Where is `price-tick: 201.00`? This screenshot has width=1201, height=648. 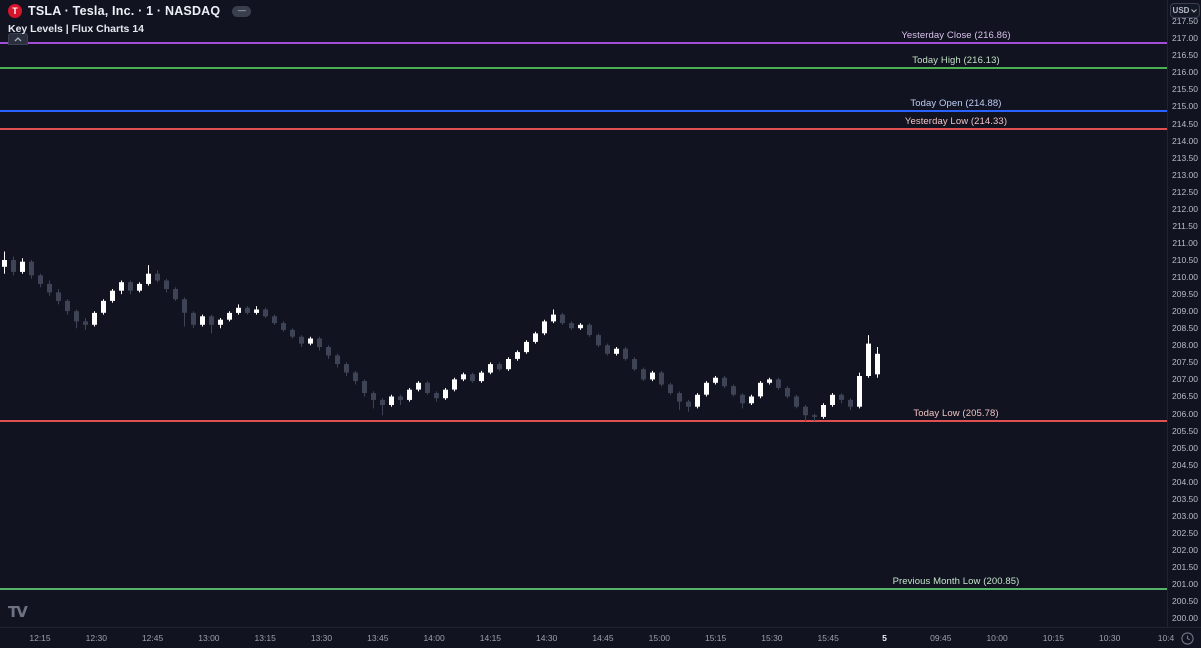 price-tick: 201.00 is located at coordinates (1185, 584).